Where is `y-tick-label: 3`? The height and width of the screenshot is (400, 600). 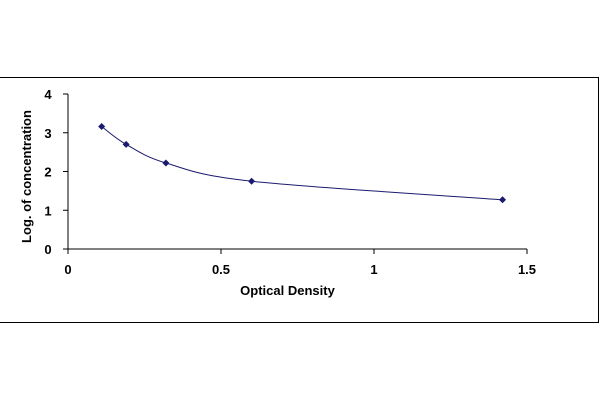
y-tick-label: 3 is located at coordinates (47, 133).